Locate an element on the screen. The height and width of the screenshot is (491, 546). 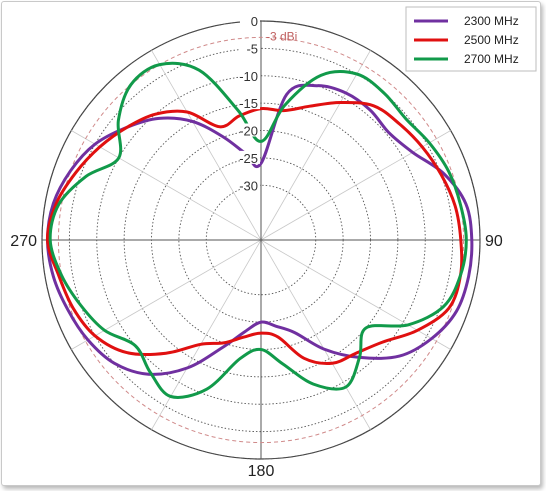
radial-tick-label: 0 is located at coordinates (254, 21).